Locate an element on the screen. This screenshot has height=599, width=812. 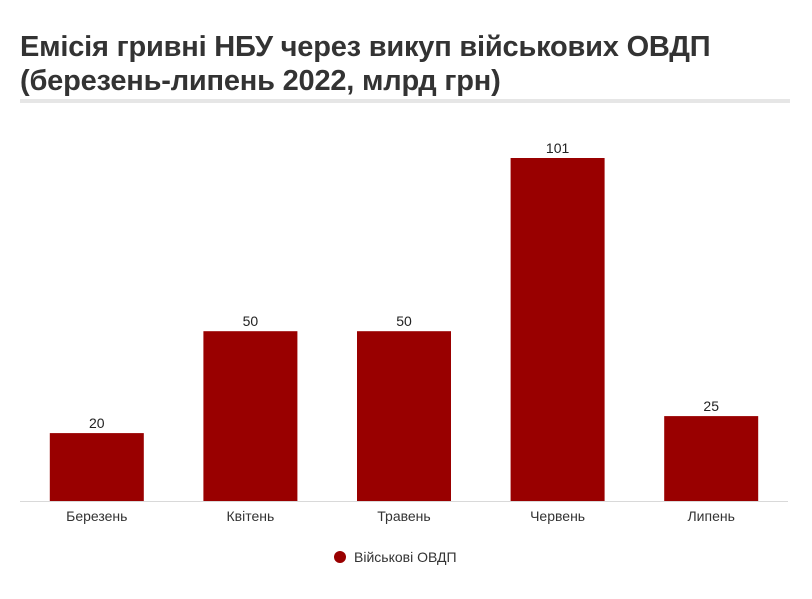
legend-label: Військові ОВДП is located at coordinates (405, 557).